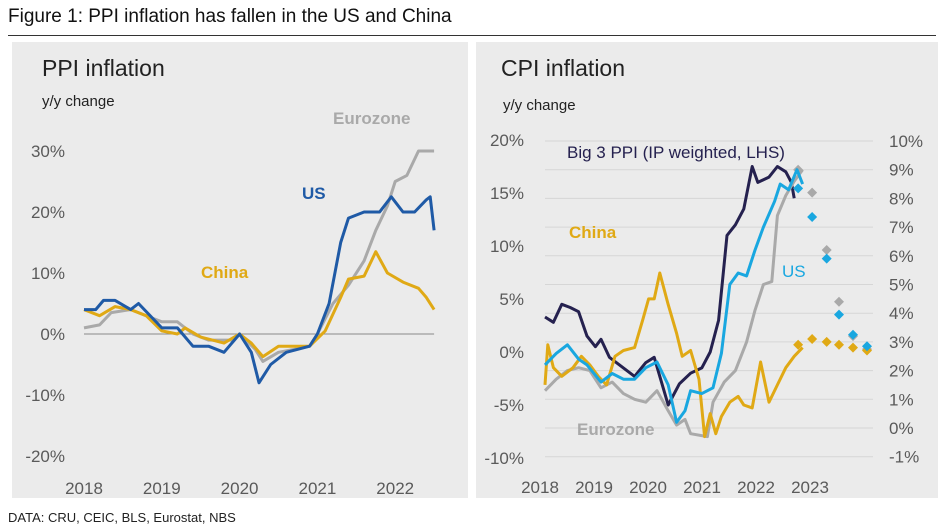 The width and height of the screenshot is (948, 532). I want to click on ppi-chart-title: PPI inflation, so click(103, 68).